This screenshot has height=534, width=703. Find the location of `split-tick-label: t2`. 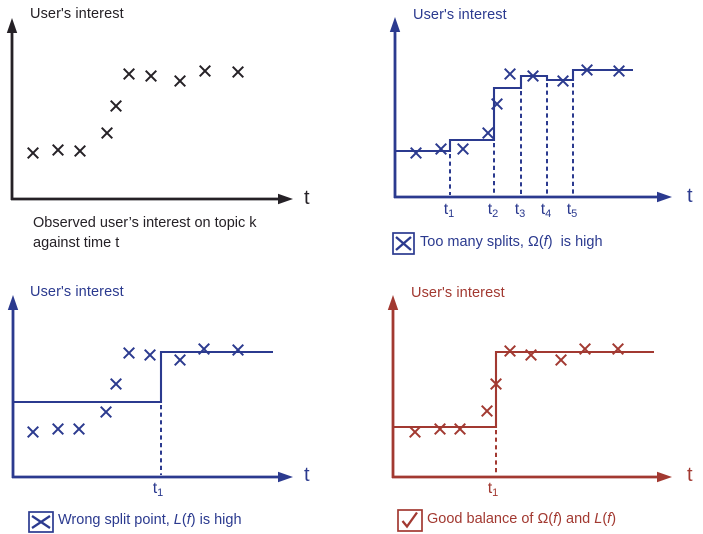

split-tick-label: t2 is located at coordinates (493, 210).